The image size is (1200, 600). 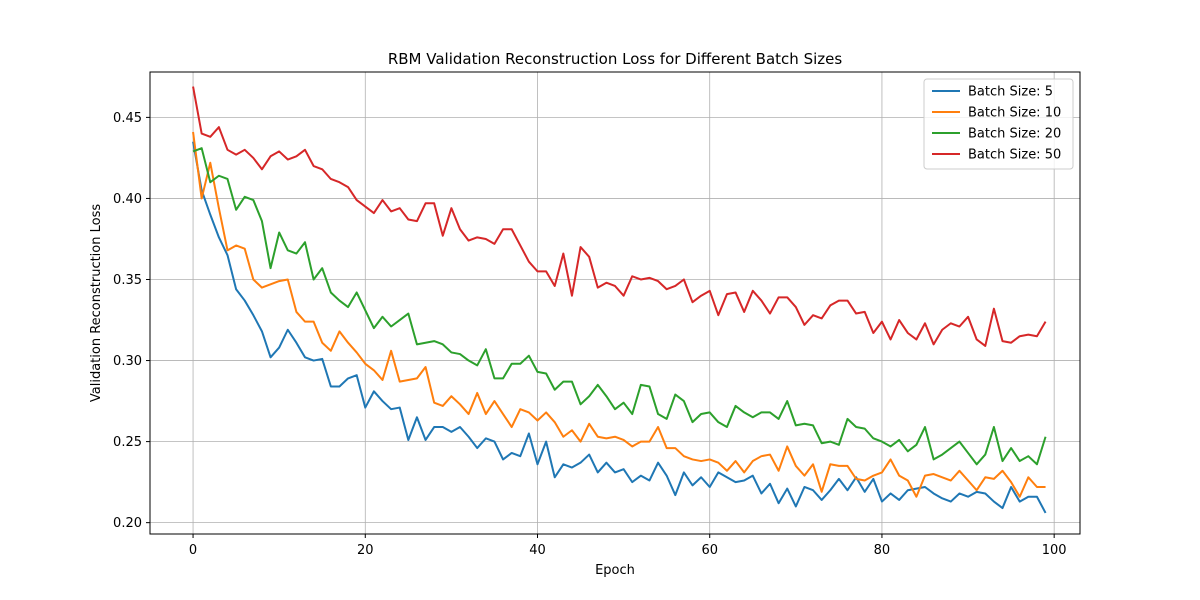 What do you see at coordinates (127, 118) in the screenshot?
I see `y-tick-label: 0.45` at bounding box center [127, 118].